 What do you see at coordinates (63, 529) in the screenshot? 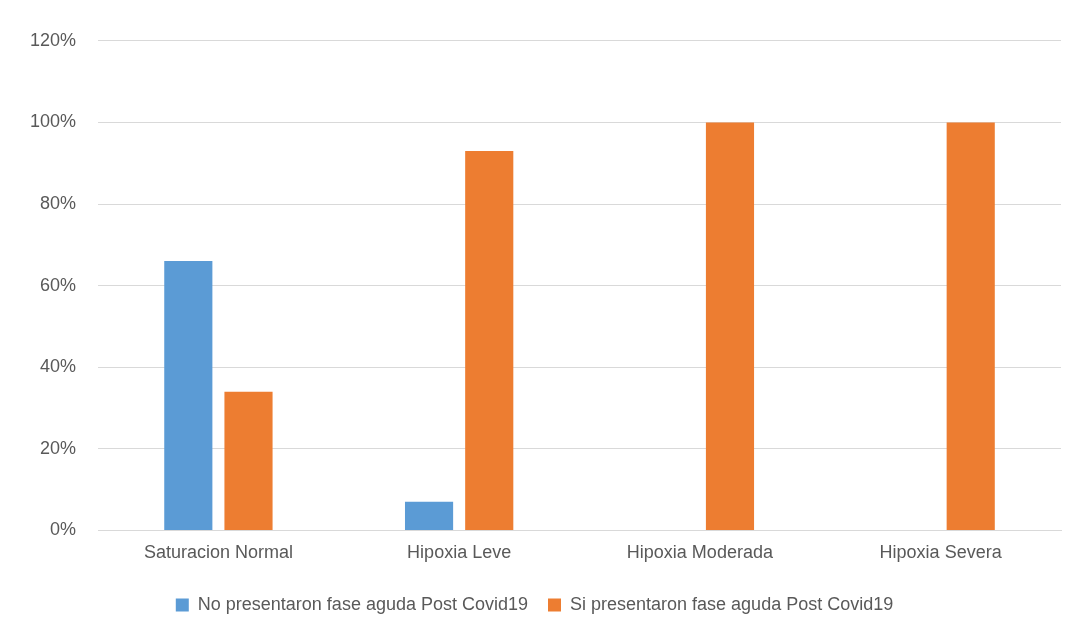
I see `y-tick-label: 0%` at bounding box center [63, 529].